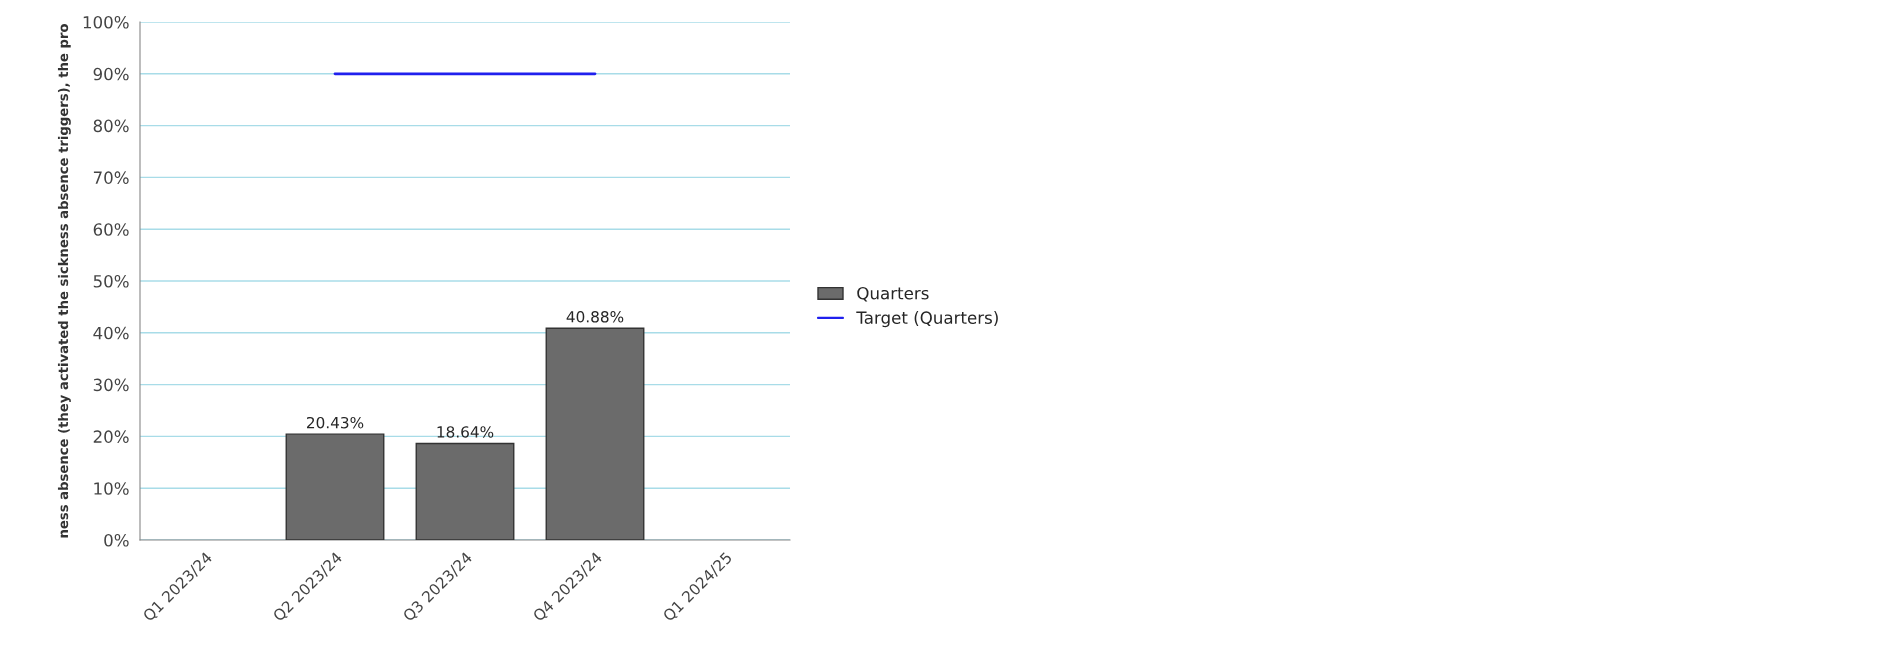  Describe the element at coordinates (111, 281) in the screenshot. I see `y-tick-label: 50%` at that location.